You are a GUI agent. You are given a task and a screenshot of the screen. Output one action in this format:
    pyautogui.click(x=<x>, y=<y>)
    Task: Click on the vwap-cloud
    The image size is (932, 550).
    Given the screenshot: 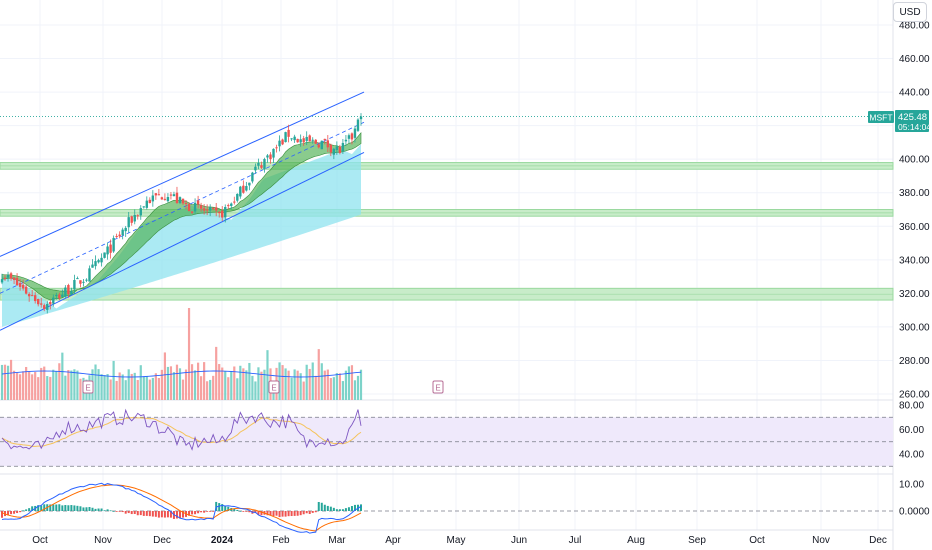 What is the action you would take?
    pyautogui.click(x=181, y=235)
    